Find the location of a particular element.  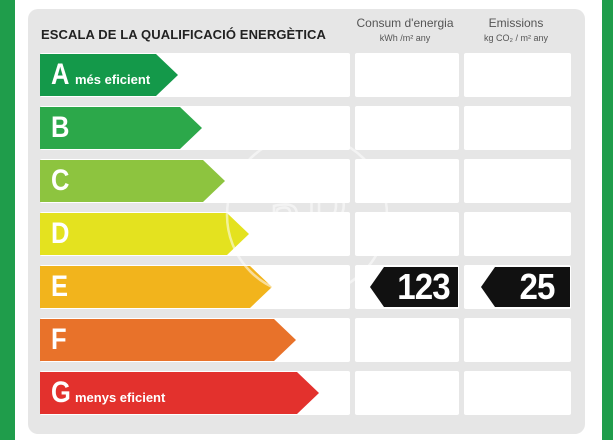

energy-class-row: D is located at coordinates (304, 234).